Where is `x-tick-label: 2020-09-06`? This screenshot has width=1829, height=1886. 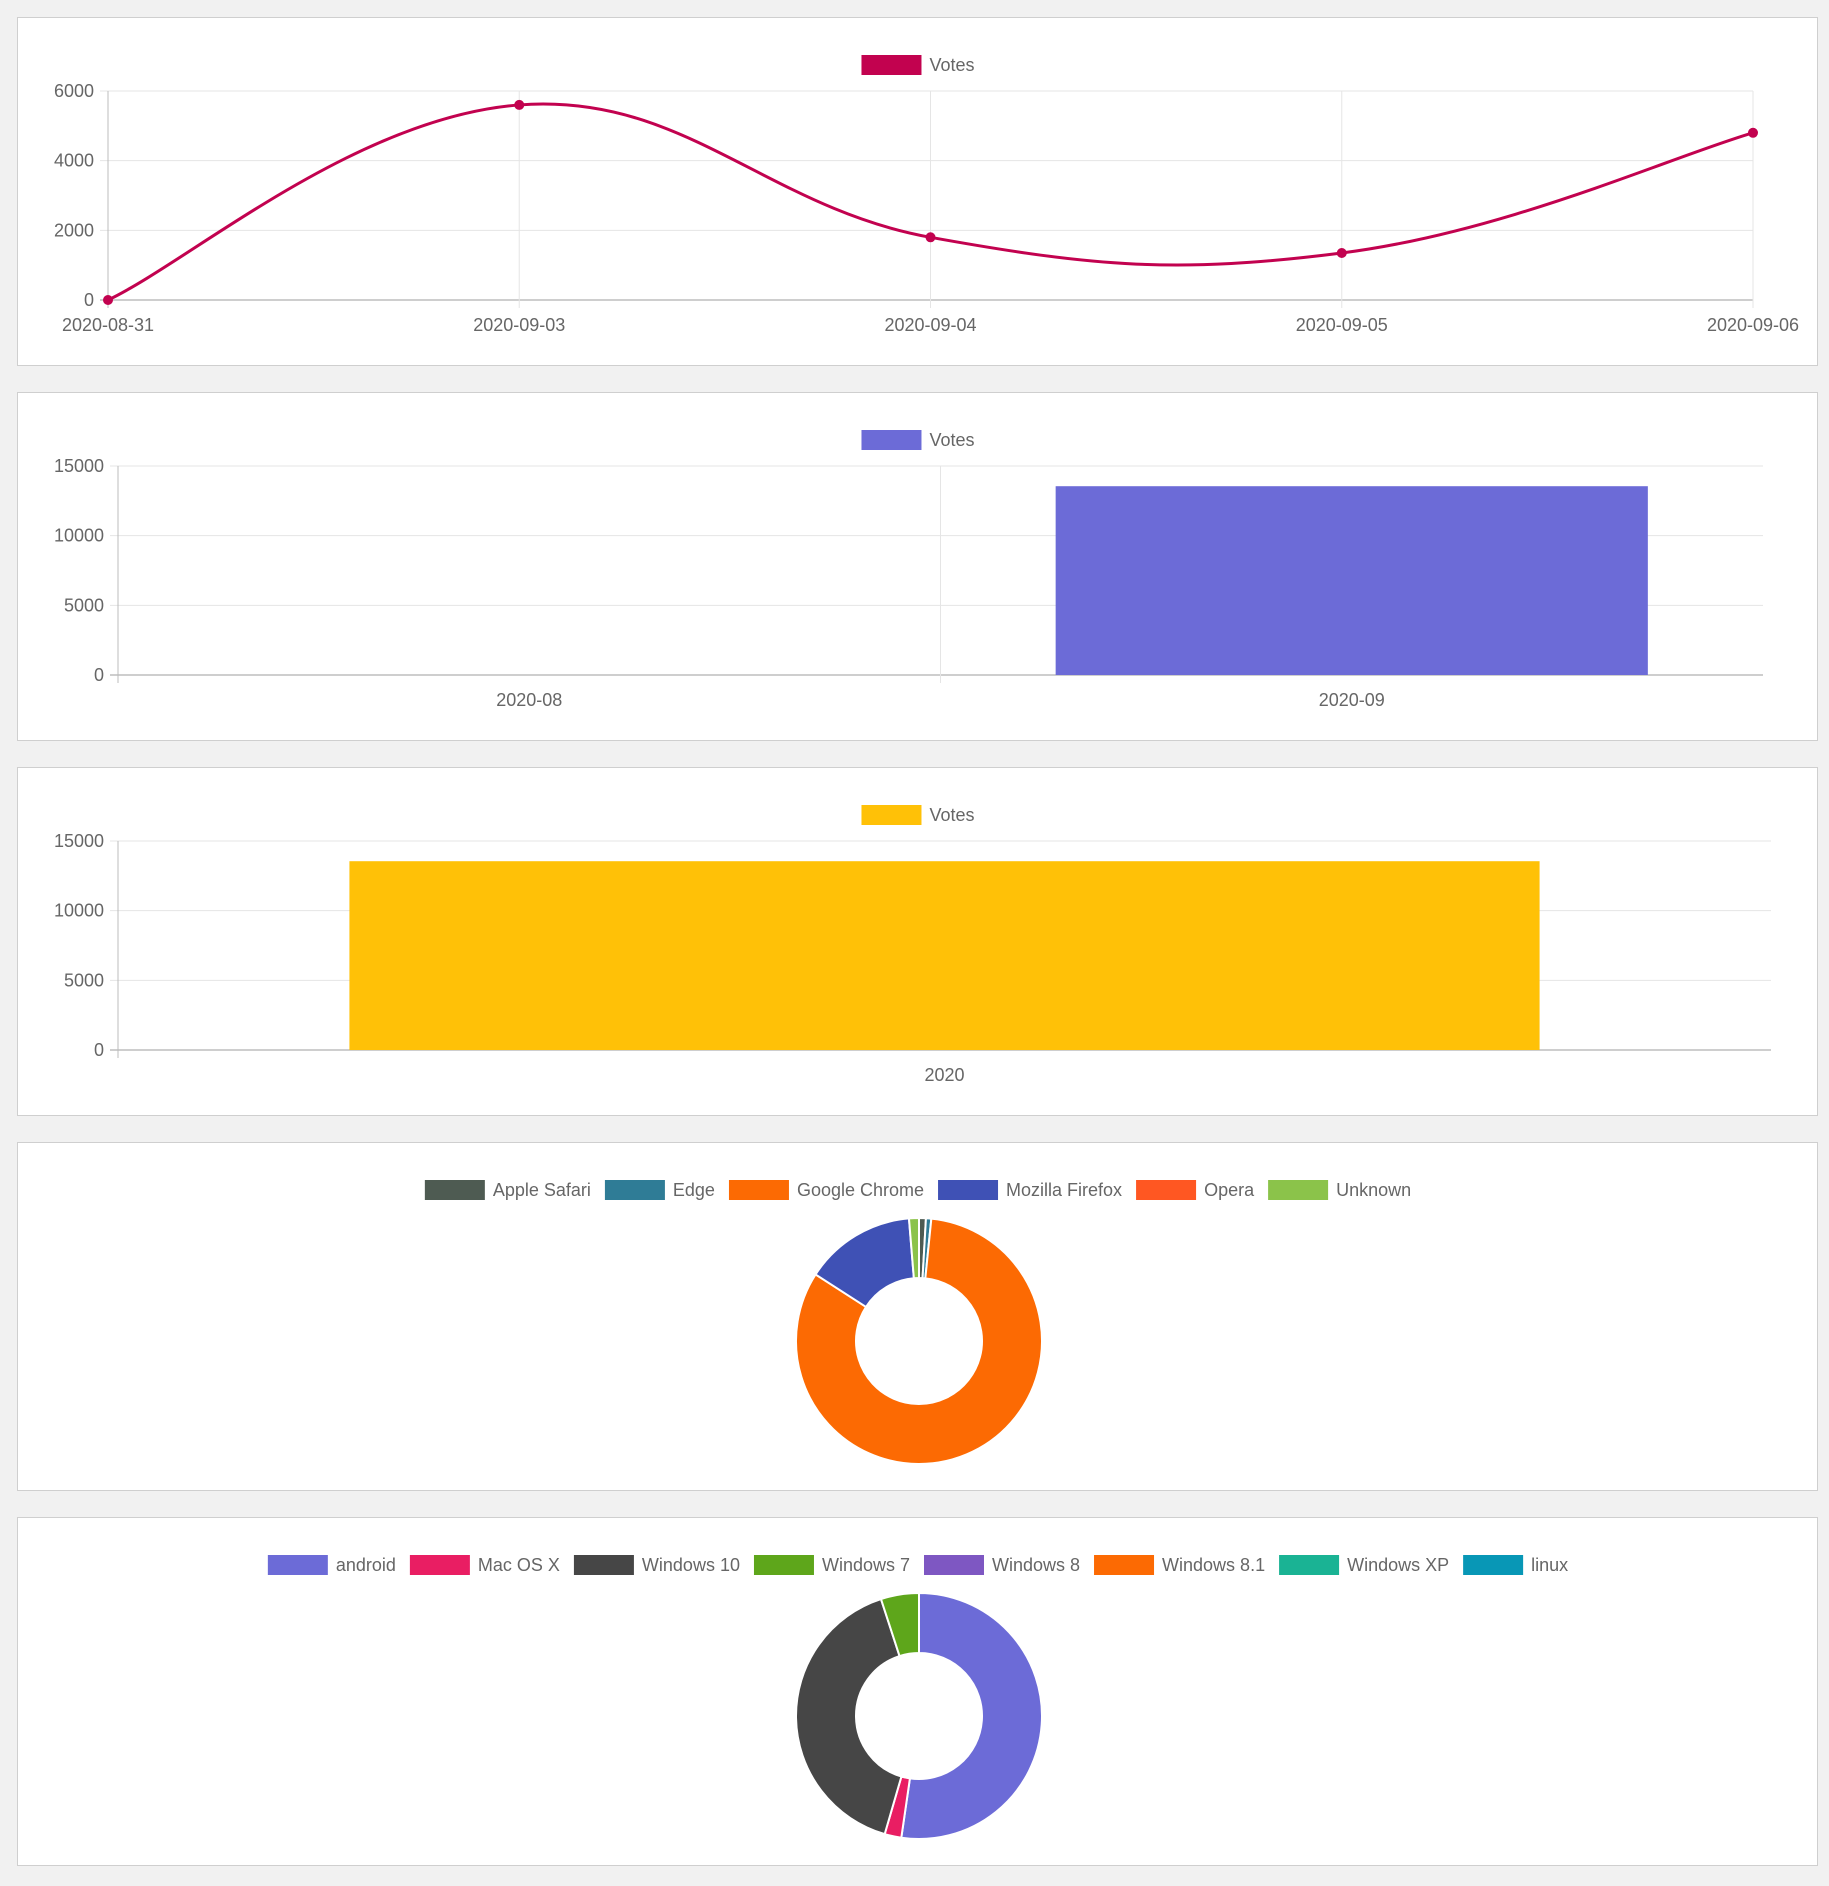
x-tick-label: 2020-09-06 is located at coordinates (1753, 325).